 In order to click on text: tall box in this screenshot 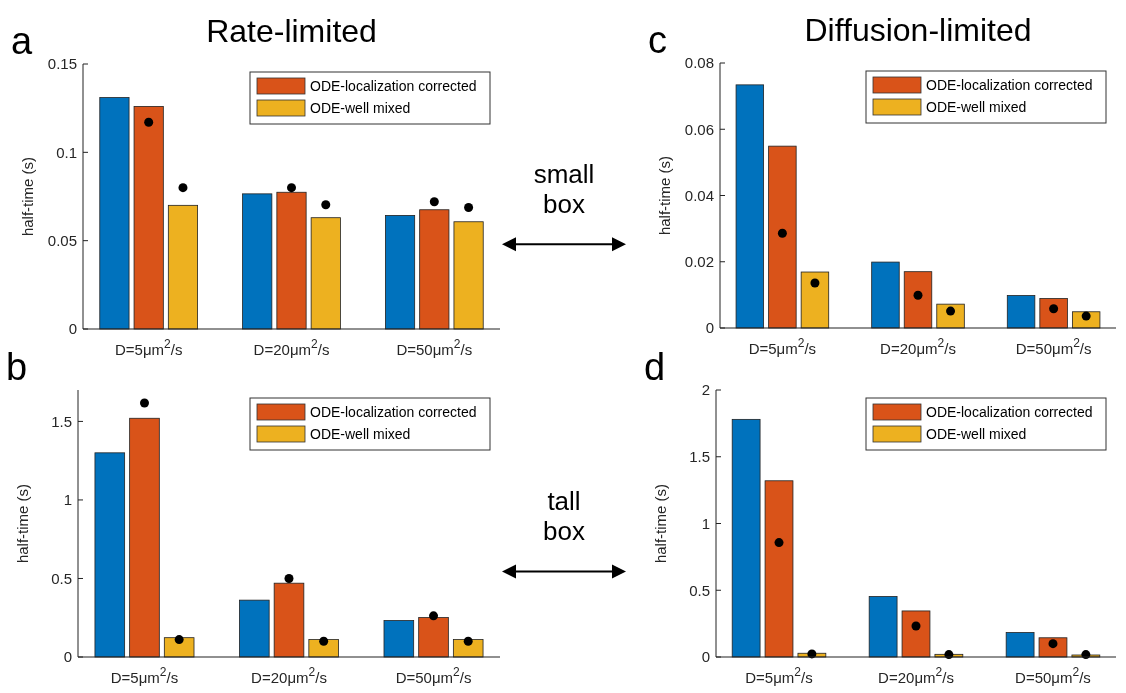, I will do `click(564, 516)`.